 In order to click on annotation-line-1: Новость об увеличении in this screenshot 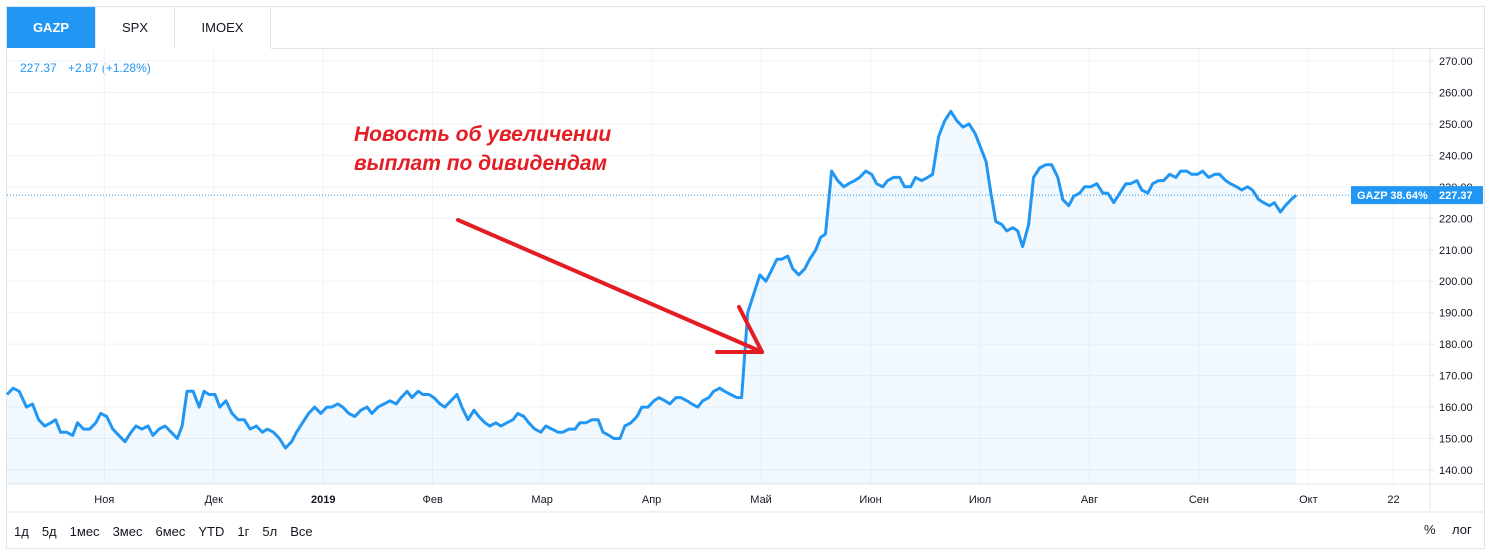, I will do `click(483, 134)`.